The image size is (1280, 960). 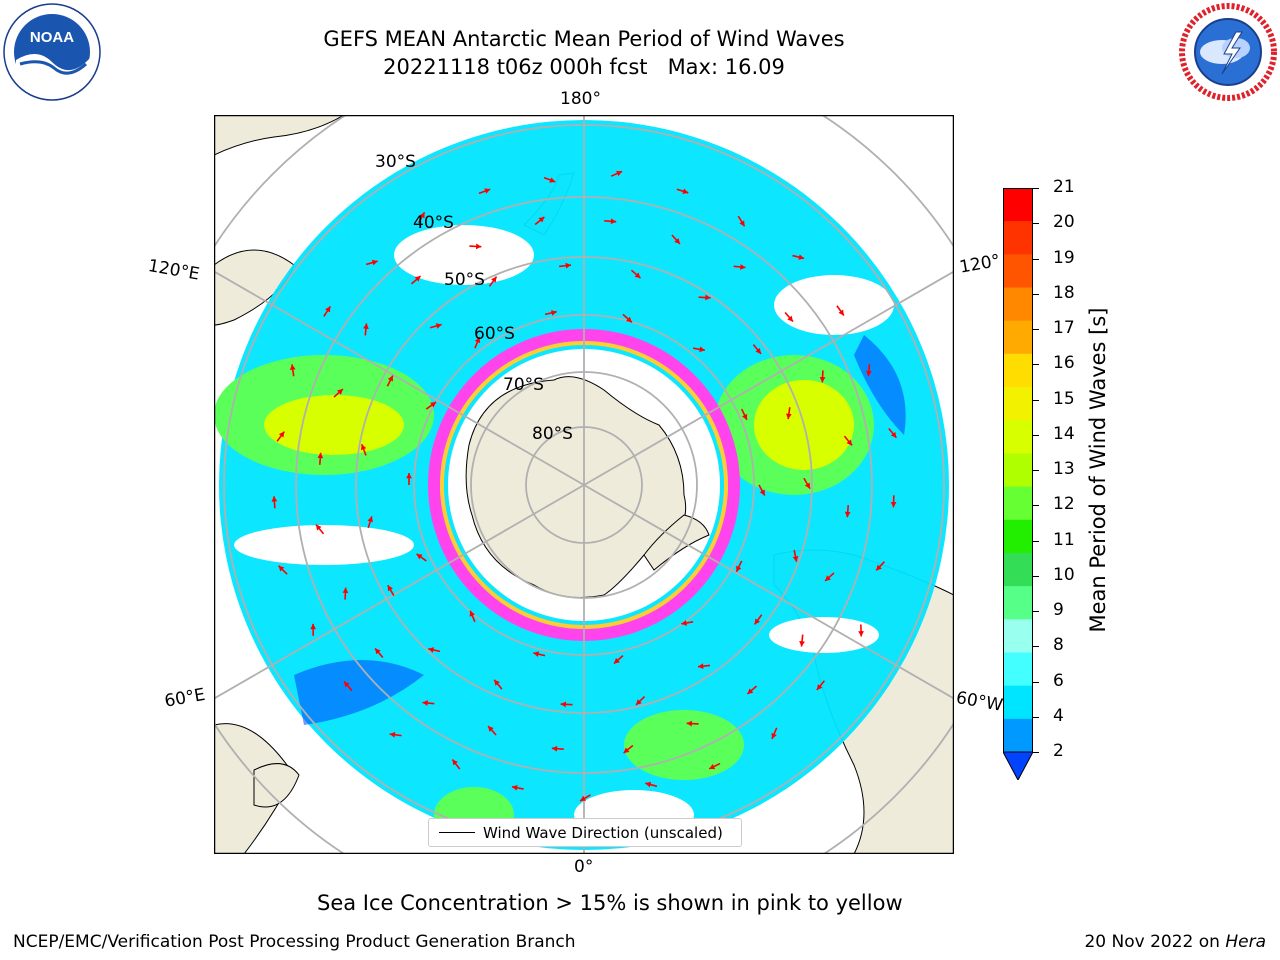 I want to click on madagascar-land, so click(x=276, y=785).